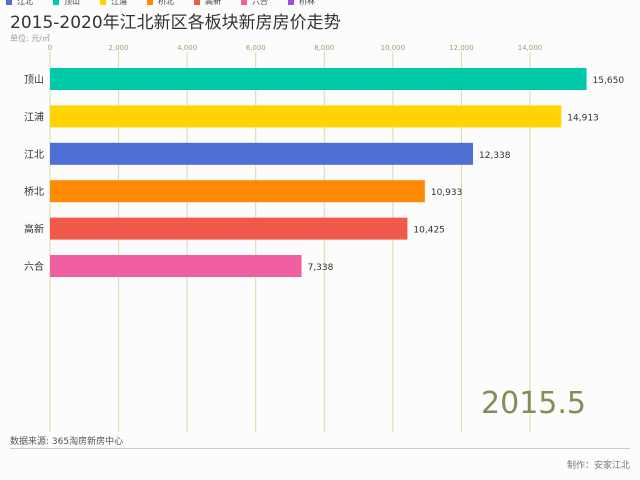  What do you see at coordinates (324, 48) in the screenshot?
I see `tick-label: 8,000` at bounding box center [324, 48].